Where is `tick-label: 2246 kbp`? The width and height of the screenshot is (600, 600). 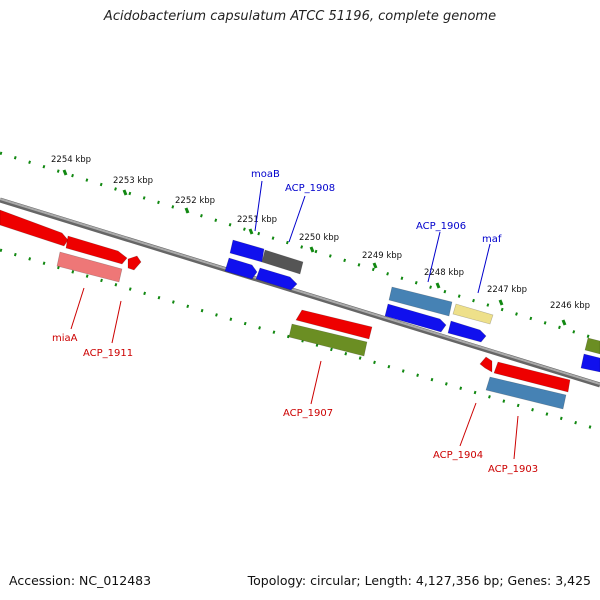
tick-label: 2246 kbp is located at coordinates (570, 306).